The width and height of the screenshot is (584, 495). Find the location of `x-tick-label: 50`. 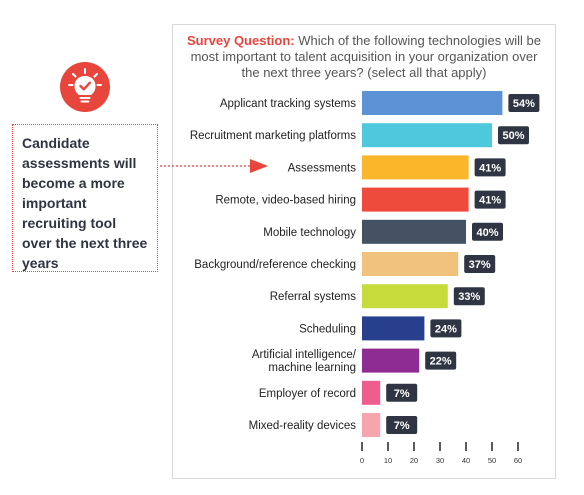

x-tick-label: 50 is located at coordinates (492, 460).